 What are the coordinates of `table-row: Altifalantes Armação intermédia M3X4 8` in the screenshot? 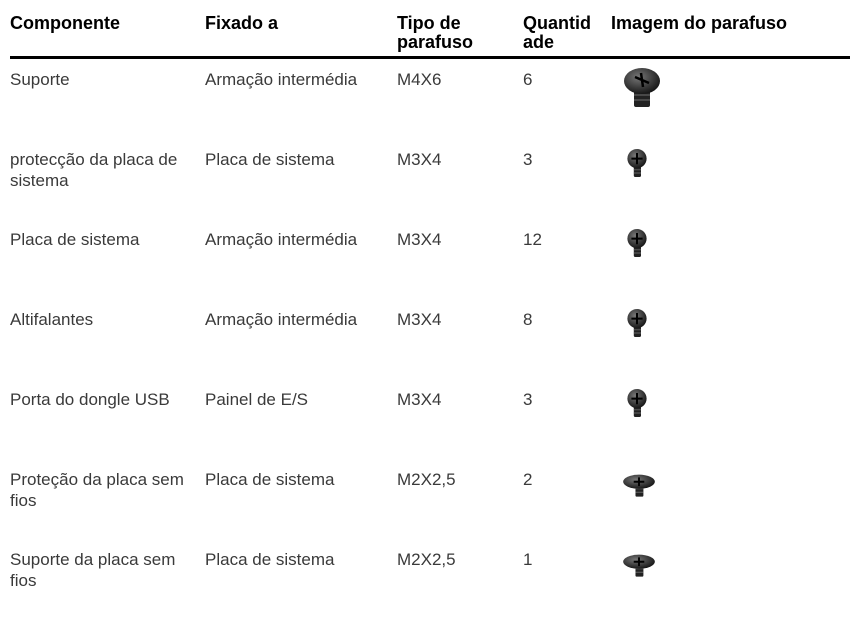 It's located at (430, 339).